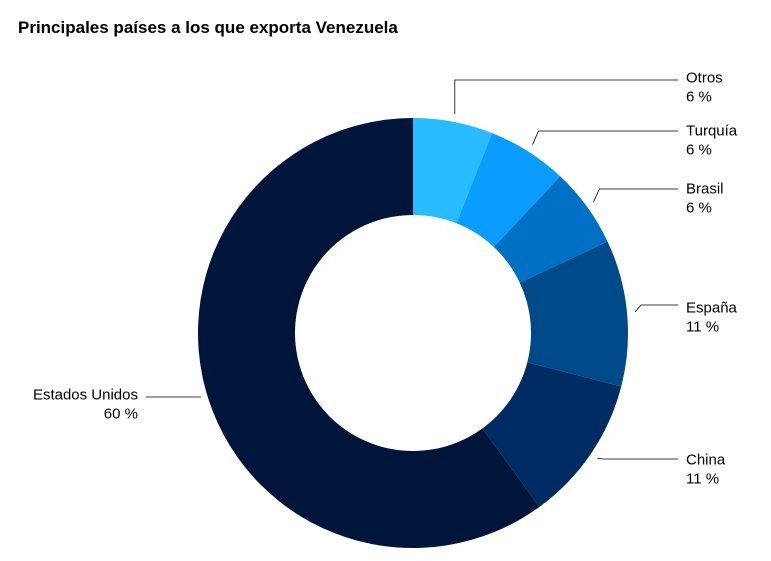 The height and width of the screenshot is (561, 771). I want to click on slice-label-otros: Otros, so click(704, 77).